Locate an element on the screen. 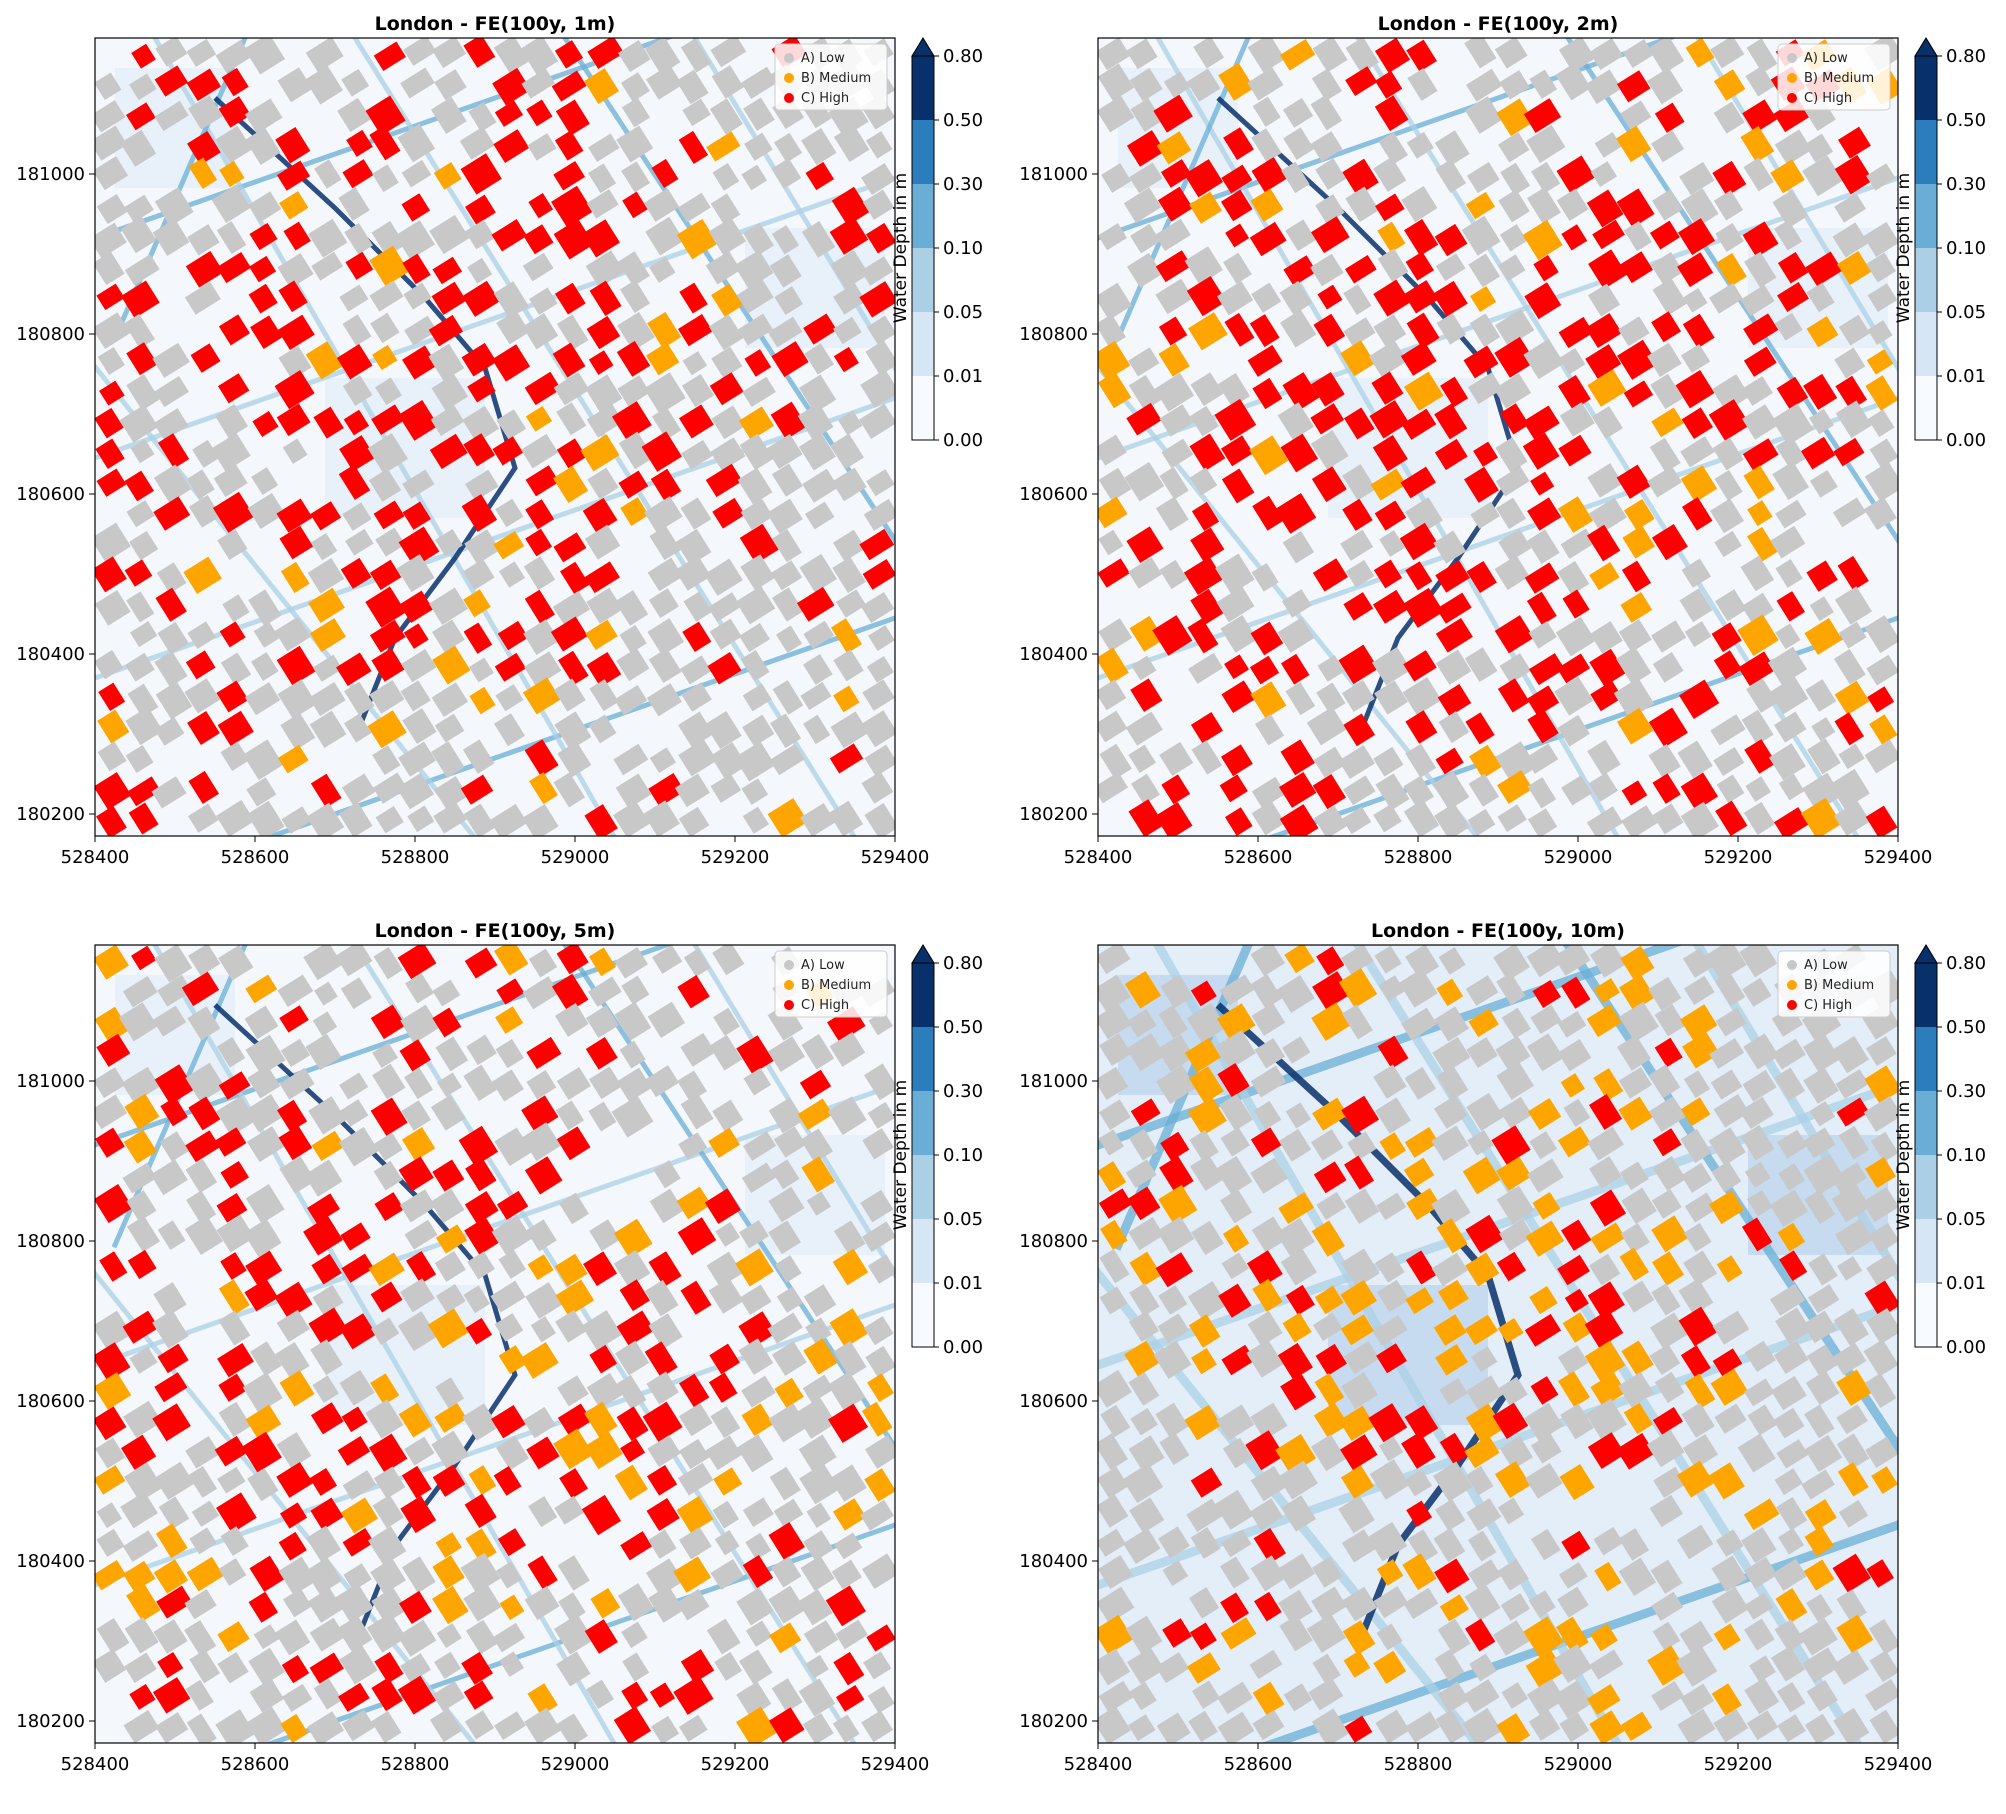  panel-title: London - FE(100y, 2m) is located at coordinates (1498, 24).